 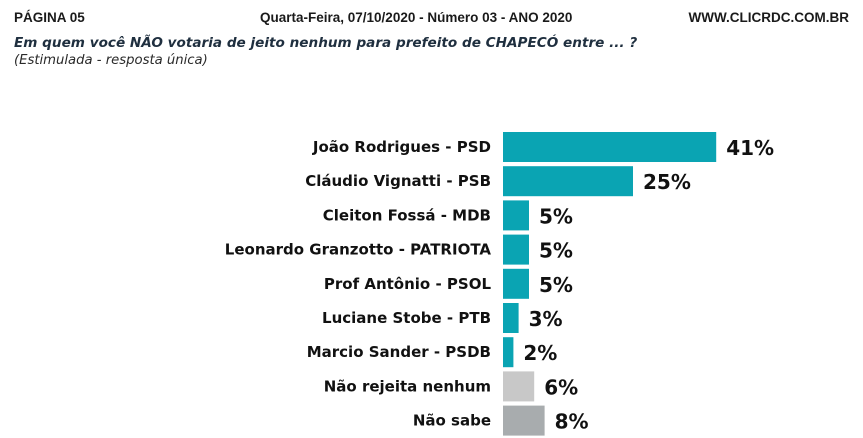 I want to click on category-label: Não sabe, so click(x=452, y=421).